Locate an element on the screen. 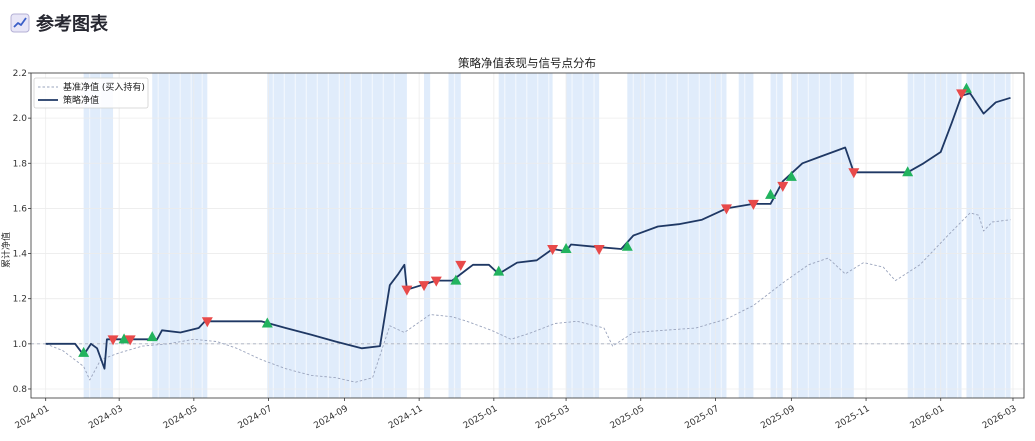 Image resolution: width=1035 pixels, height=441 pixels. legend: 基准净值 (买入持有)策略净值 is located at coordinates (91, 93).